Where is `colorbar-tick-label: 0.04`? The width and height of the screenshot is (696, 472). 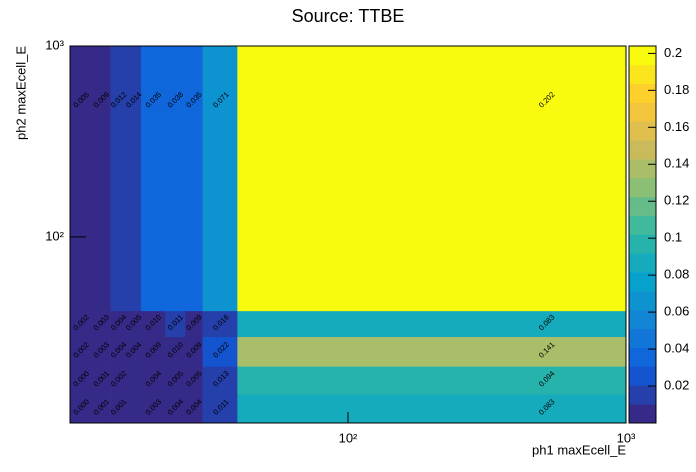 colorbar-tick-label: 0.04 is located at coordinates (676, 348).